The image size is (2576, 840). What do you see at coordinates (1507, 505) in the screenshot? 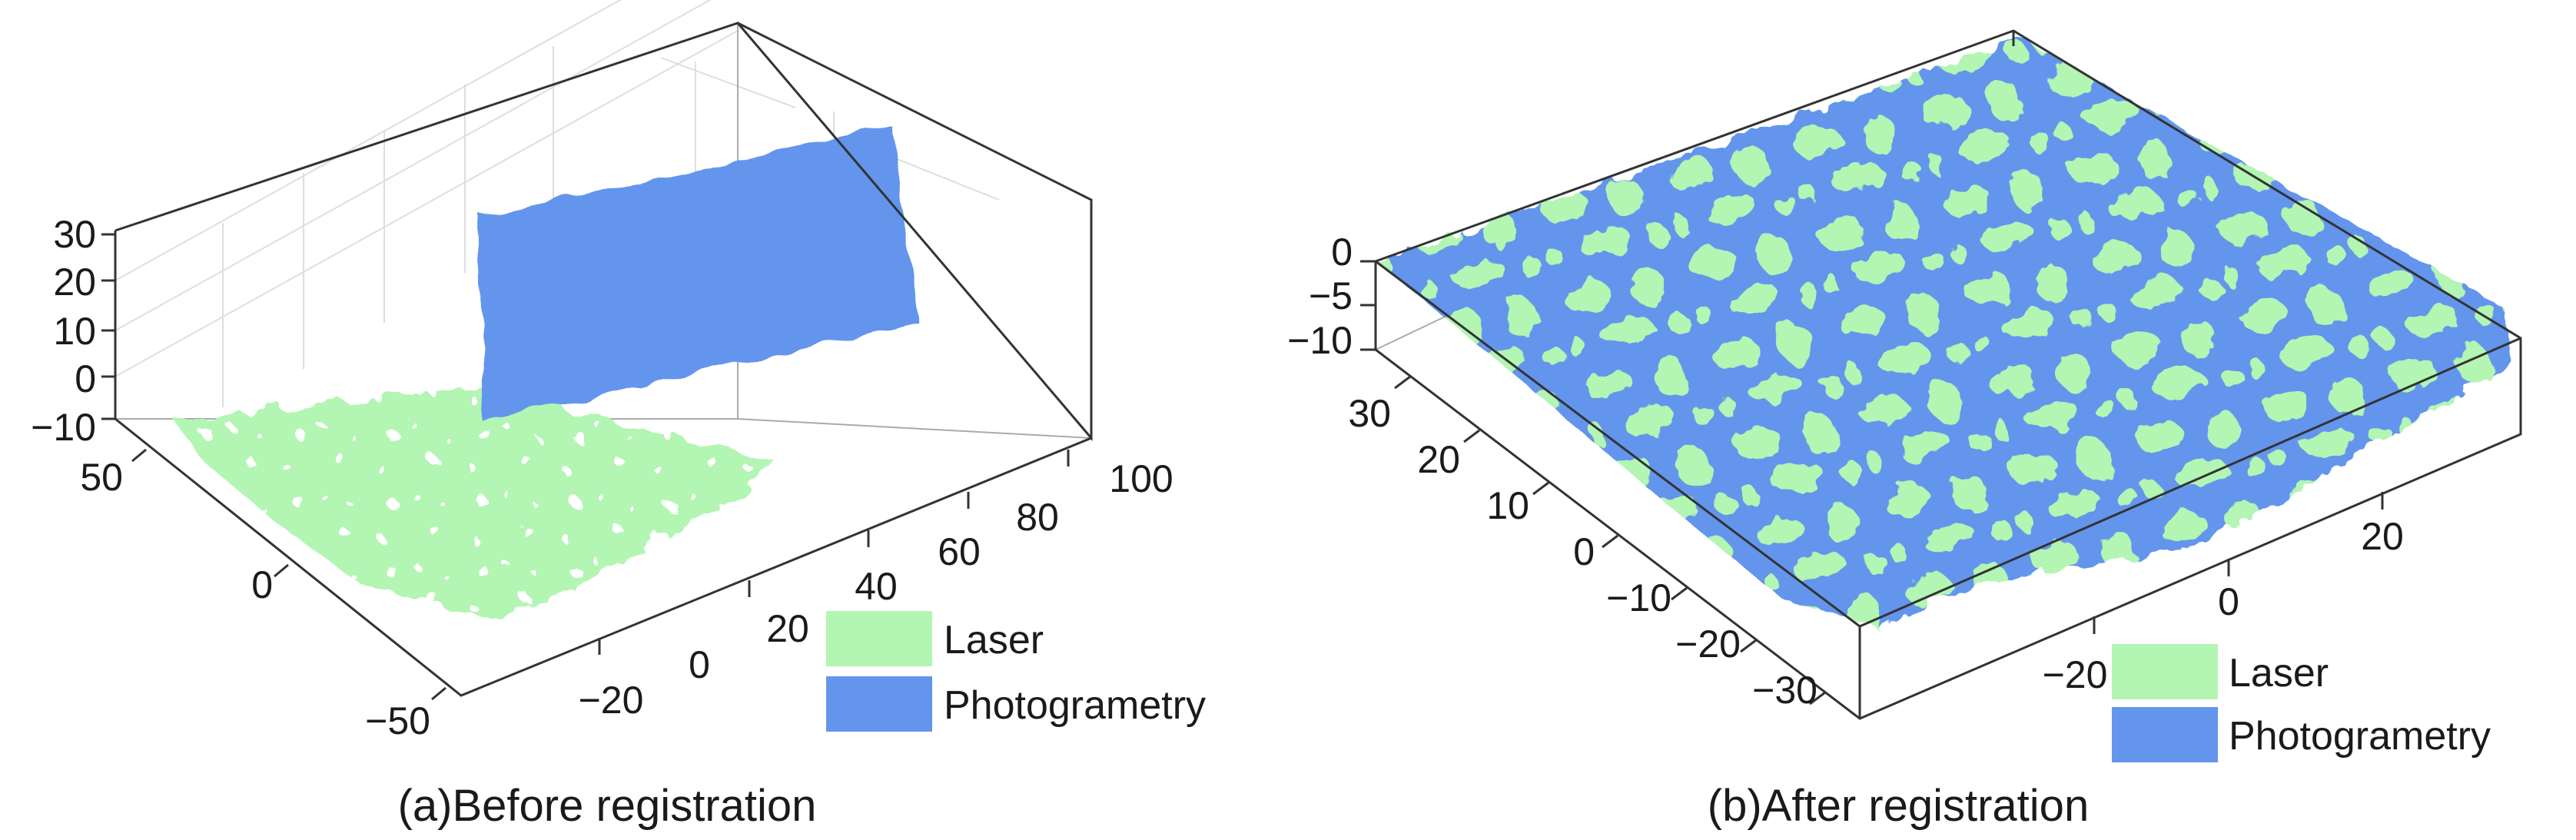
I see `y-tick-label: 10` at bounding box center [1507, 505].